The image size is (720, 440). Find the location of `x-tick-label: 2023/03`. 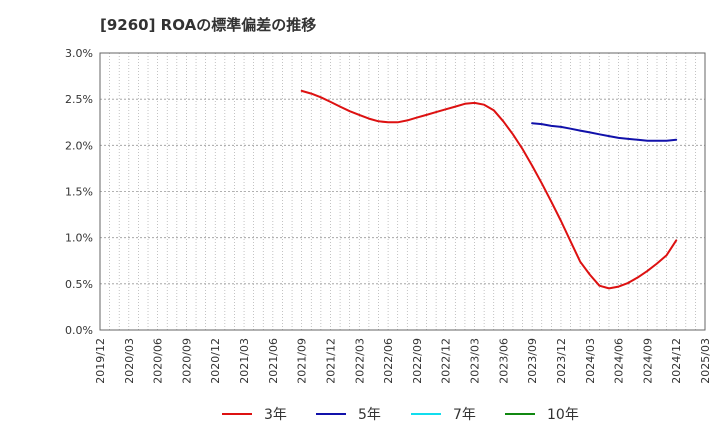

x-tick-label: 2023/03 is located at coordinates (475, 361).